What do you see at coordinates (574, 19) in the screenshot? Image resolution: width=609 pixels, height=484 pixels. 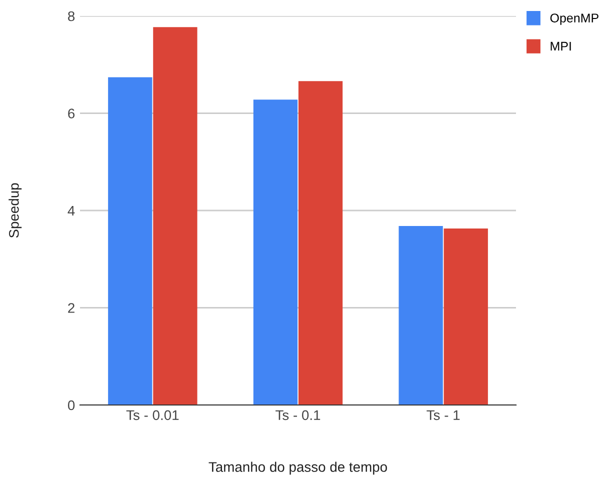 I see `legend-label: OpenMP` at bounding box center [574, 19].